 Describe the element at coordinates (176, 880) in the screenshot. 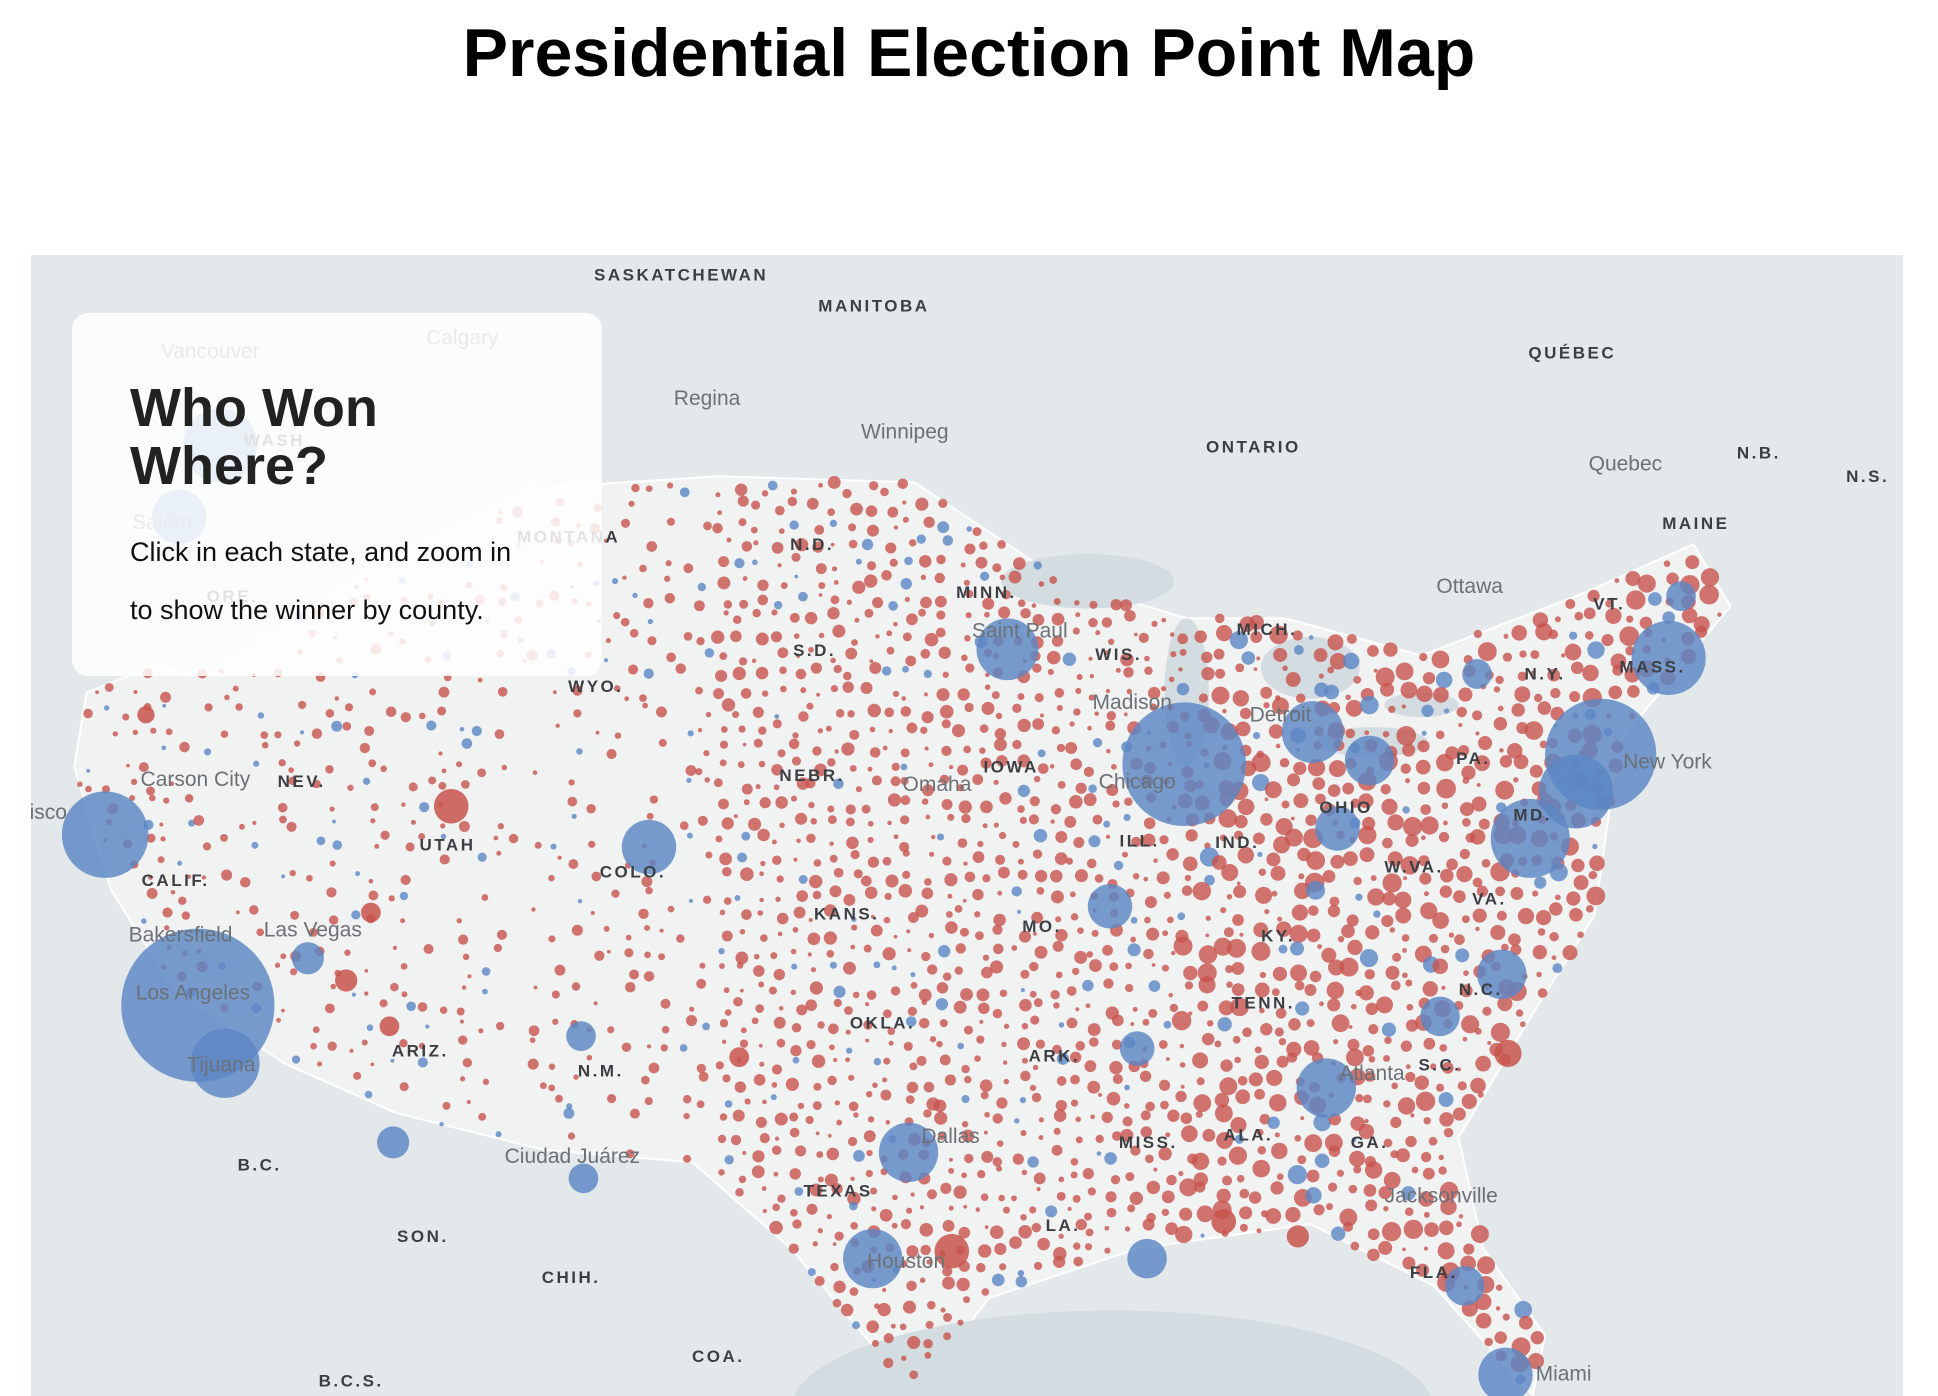

I see `region-label: CALIF.` at that location.